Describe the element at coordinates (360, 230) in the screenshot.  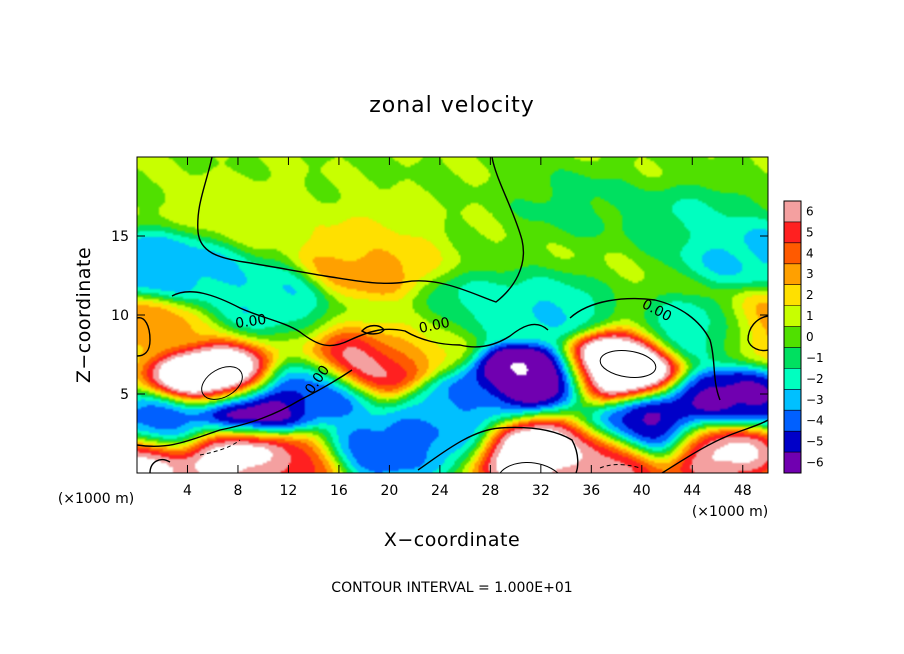
I see `zero-contour-upper-left` at that location.